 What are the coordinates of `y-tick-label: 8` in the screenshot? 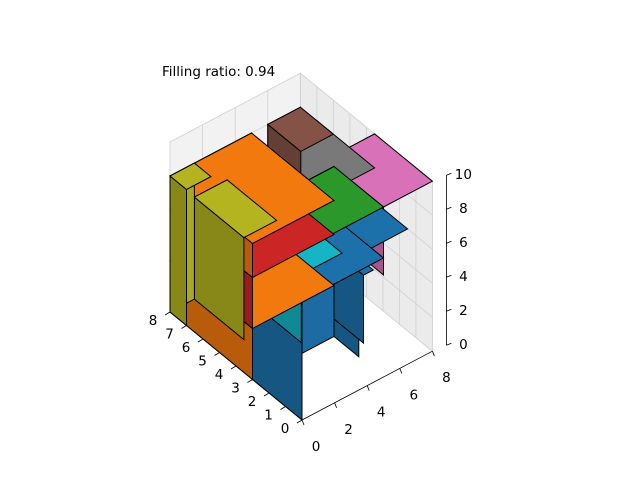 It's located at (446, 378).